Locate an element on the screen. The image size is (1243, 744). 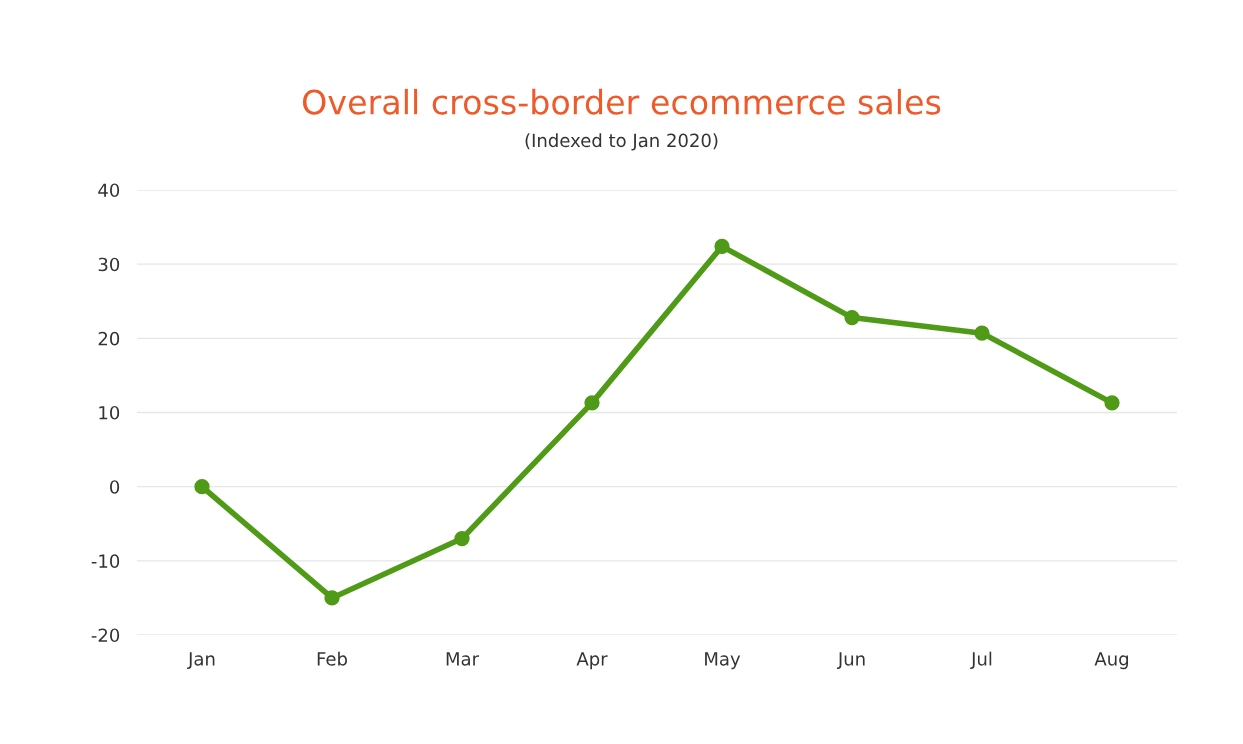
y-tick-label: 0 is located at coordinates (115, 487).